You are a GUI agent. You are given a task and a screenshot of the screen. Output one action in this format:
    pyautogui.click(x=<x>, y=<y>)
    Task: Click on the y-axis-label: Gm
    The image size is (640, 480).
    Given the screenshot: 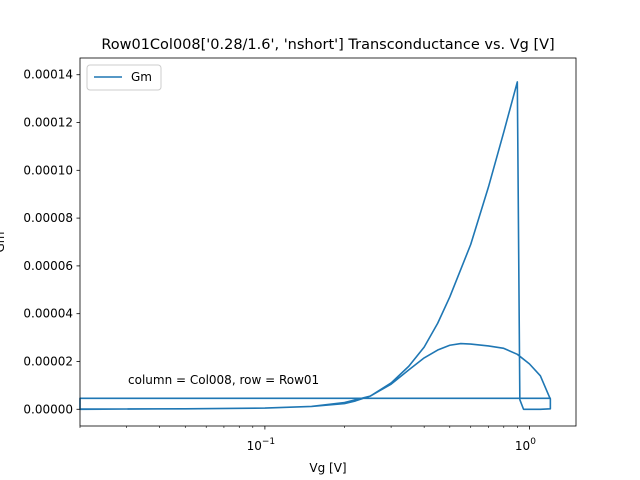 What is the action you would take?
    pyautogui.click(x=3, y=242)
    